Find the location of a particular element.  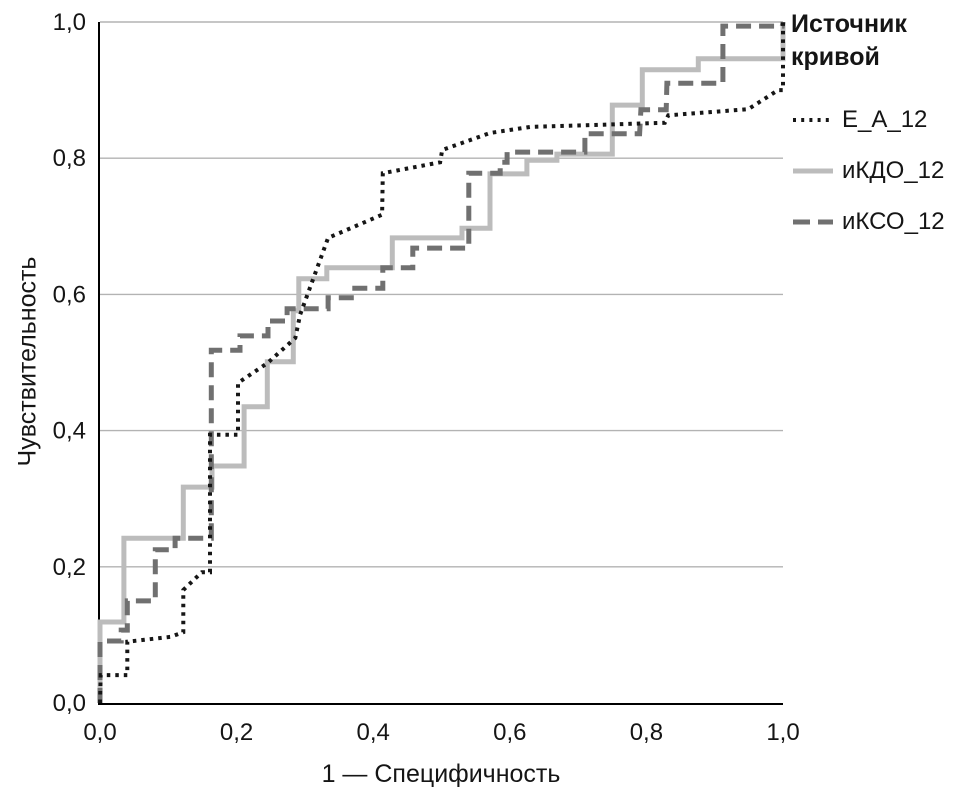

x-axis-title: 1 — Специфичность is located at coordinates (441, 774).